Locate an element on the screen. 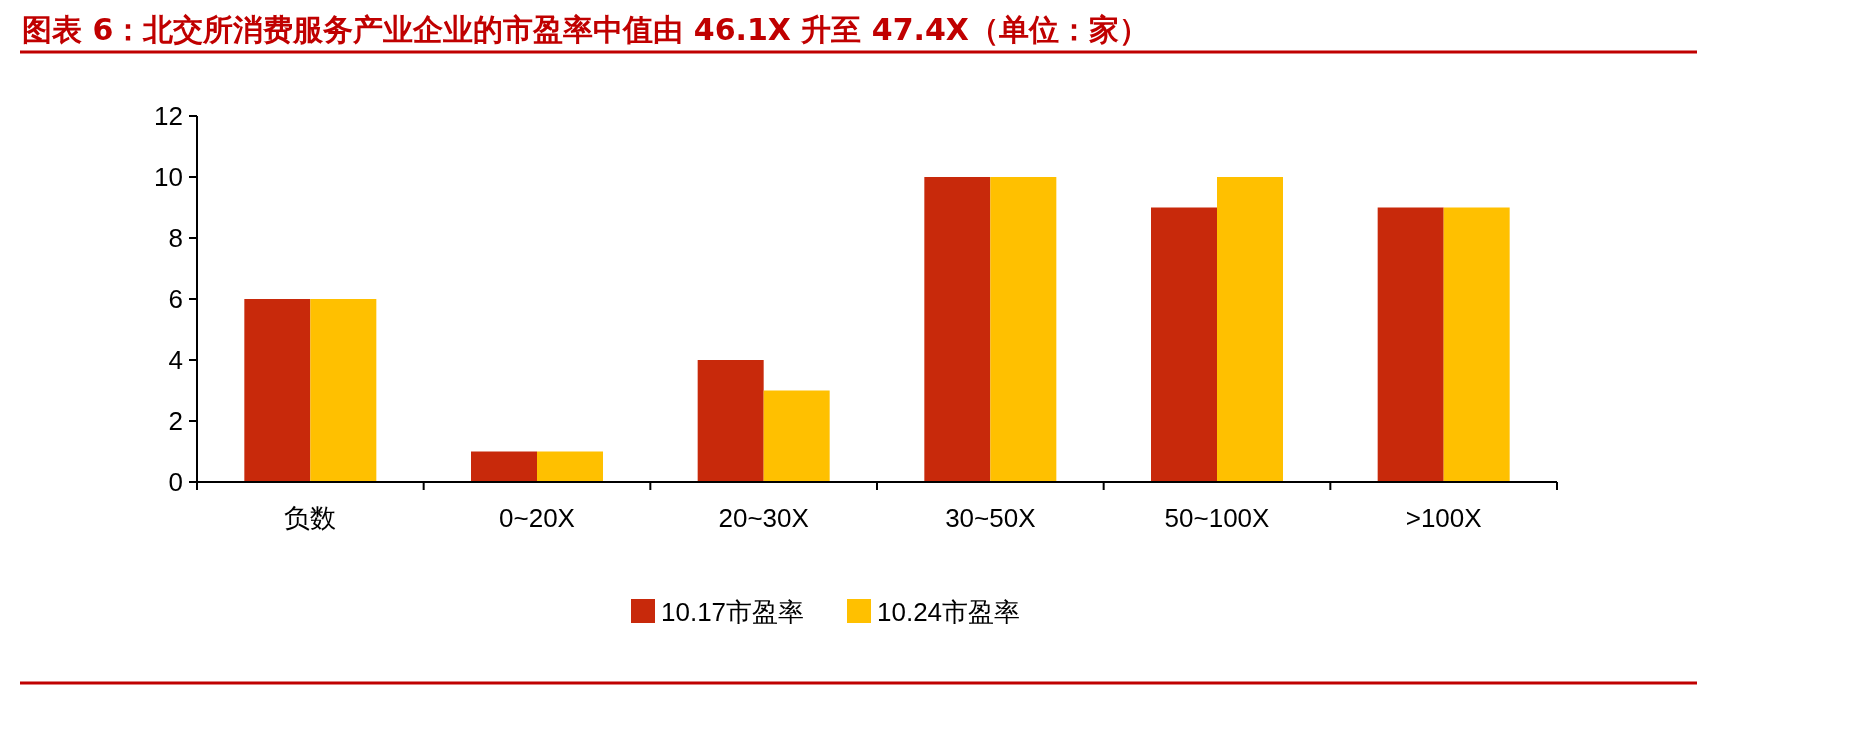  y-tick-label: 2 is located at coordinates (175, 421).